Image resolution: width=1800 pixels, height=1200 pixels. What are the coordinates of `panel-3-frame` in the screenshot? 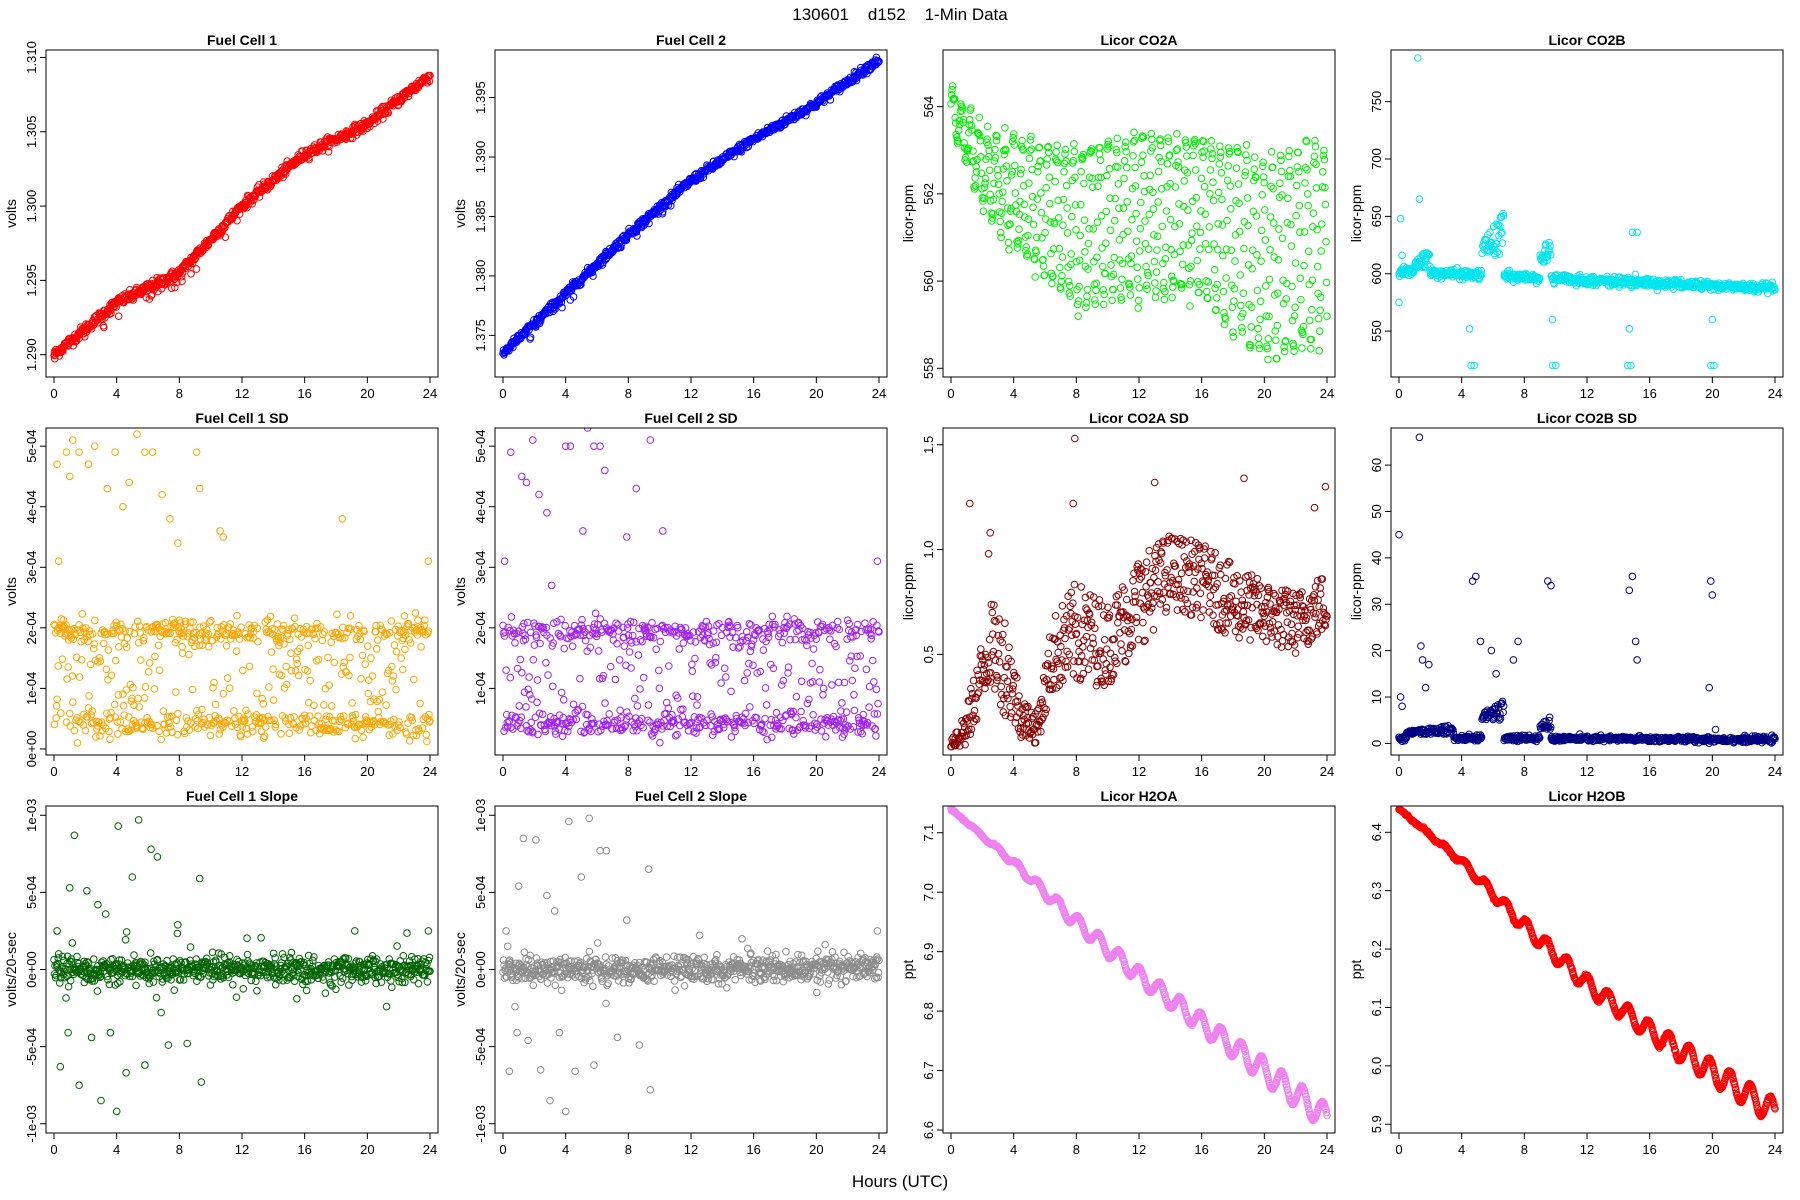 It's located at (1587, 213).